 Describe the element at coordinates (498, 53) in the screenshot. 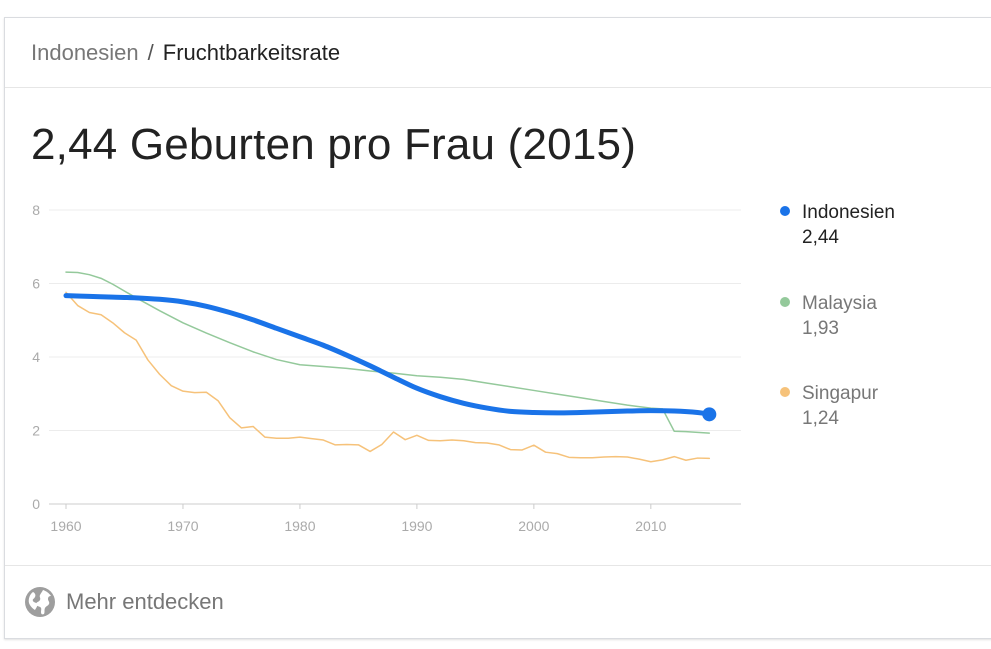

I see `breadcrumb: Indonesien / Fruchtbarkeitsrate` at that location.